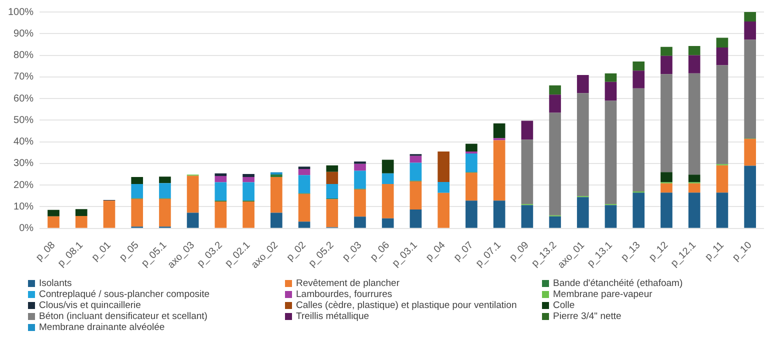  I want to click on y-tick-label: 10%, so click(24, 206).